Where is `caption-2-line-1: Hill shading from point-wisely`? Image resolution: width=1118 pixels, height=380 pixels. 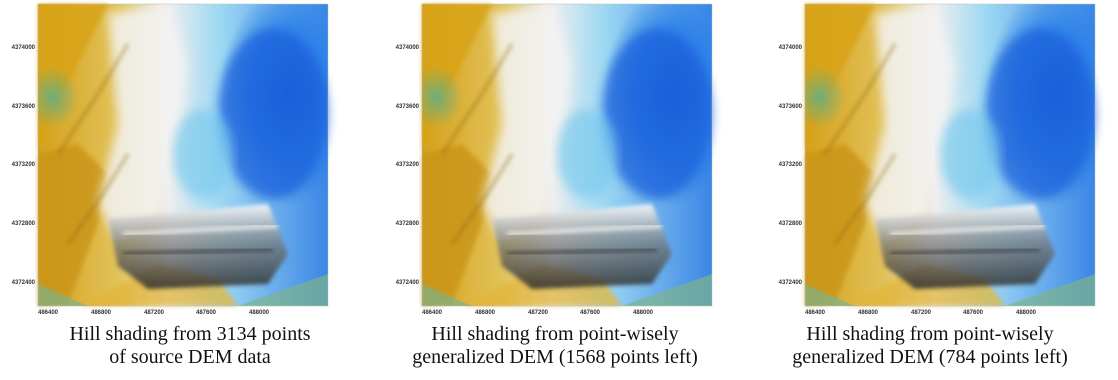
caption-2-line-1: Hill shading from point-wisely is located at coordinates (555, 334).